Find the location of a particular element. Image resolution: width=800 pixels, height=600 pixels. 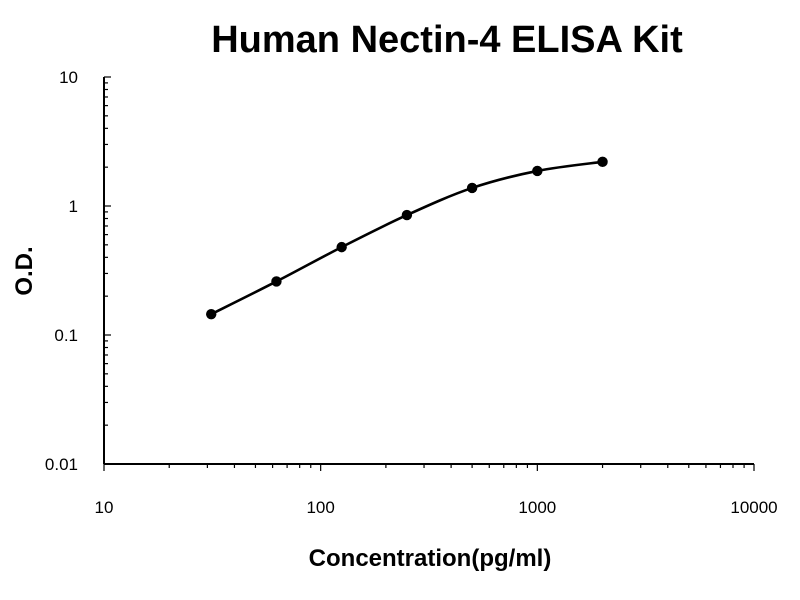

data-series is located at coordinates (407, 238).